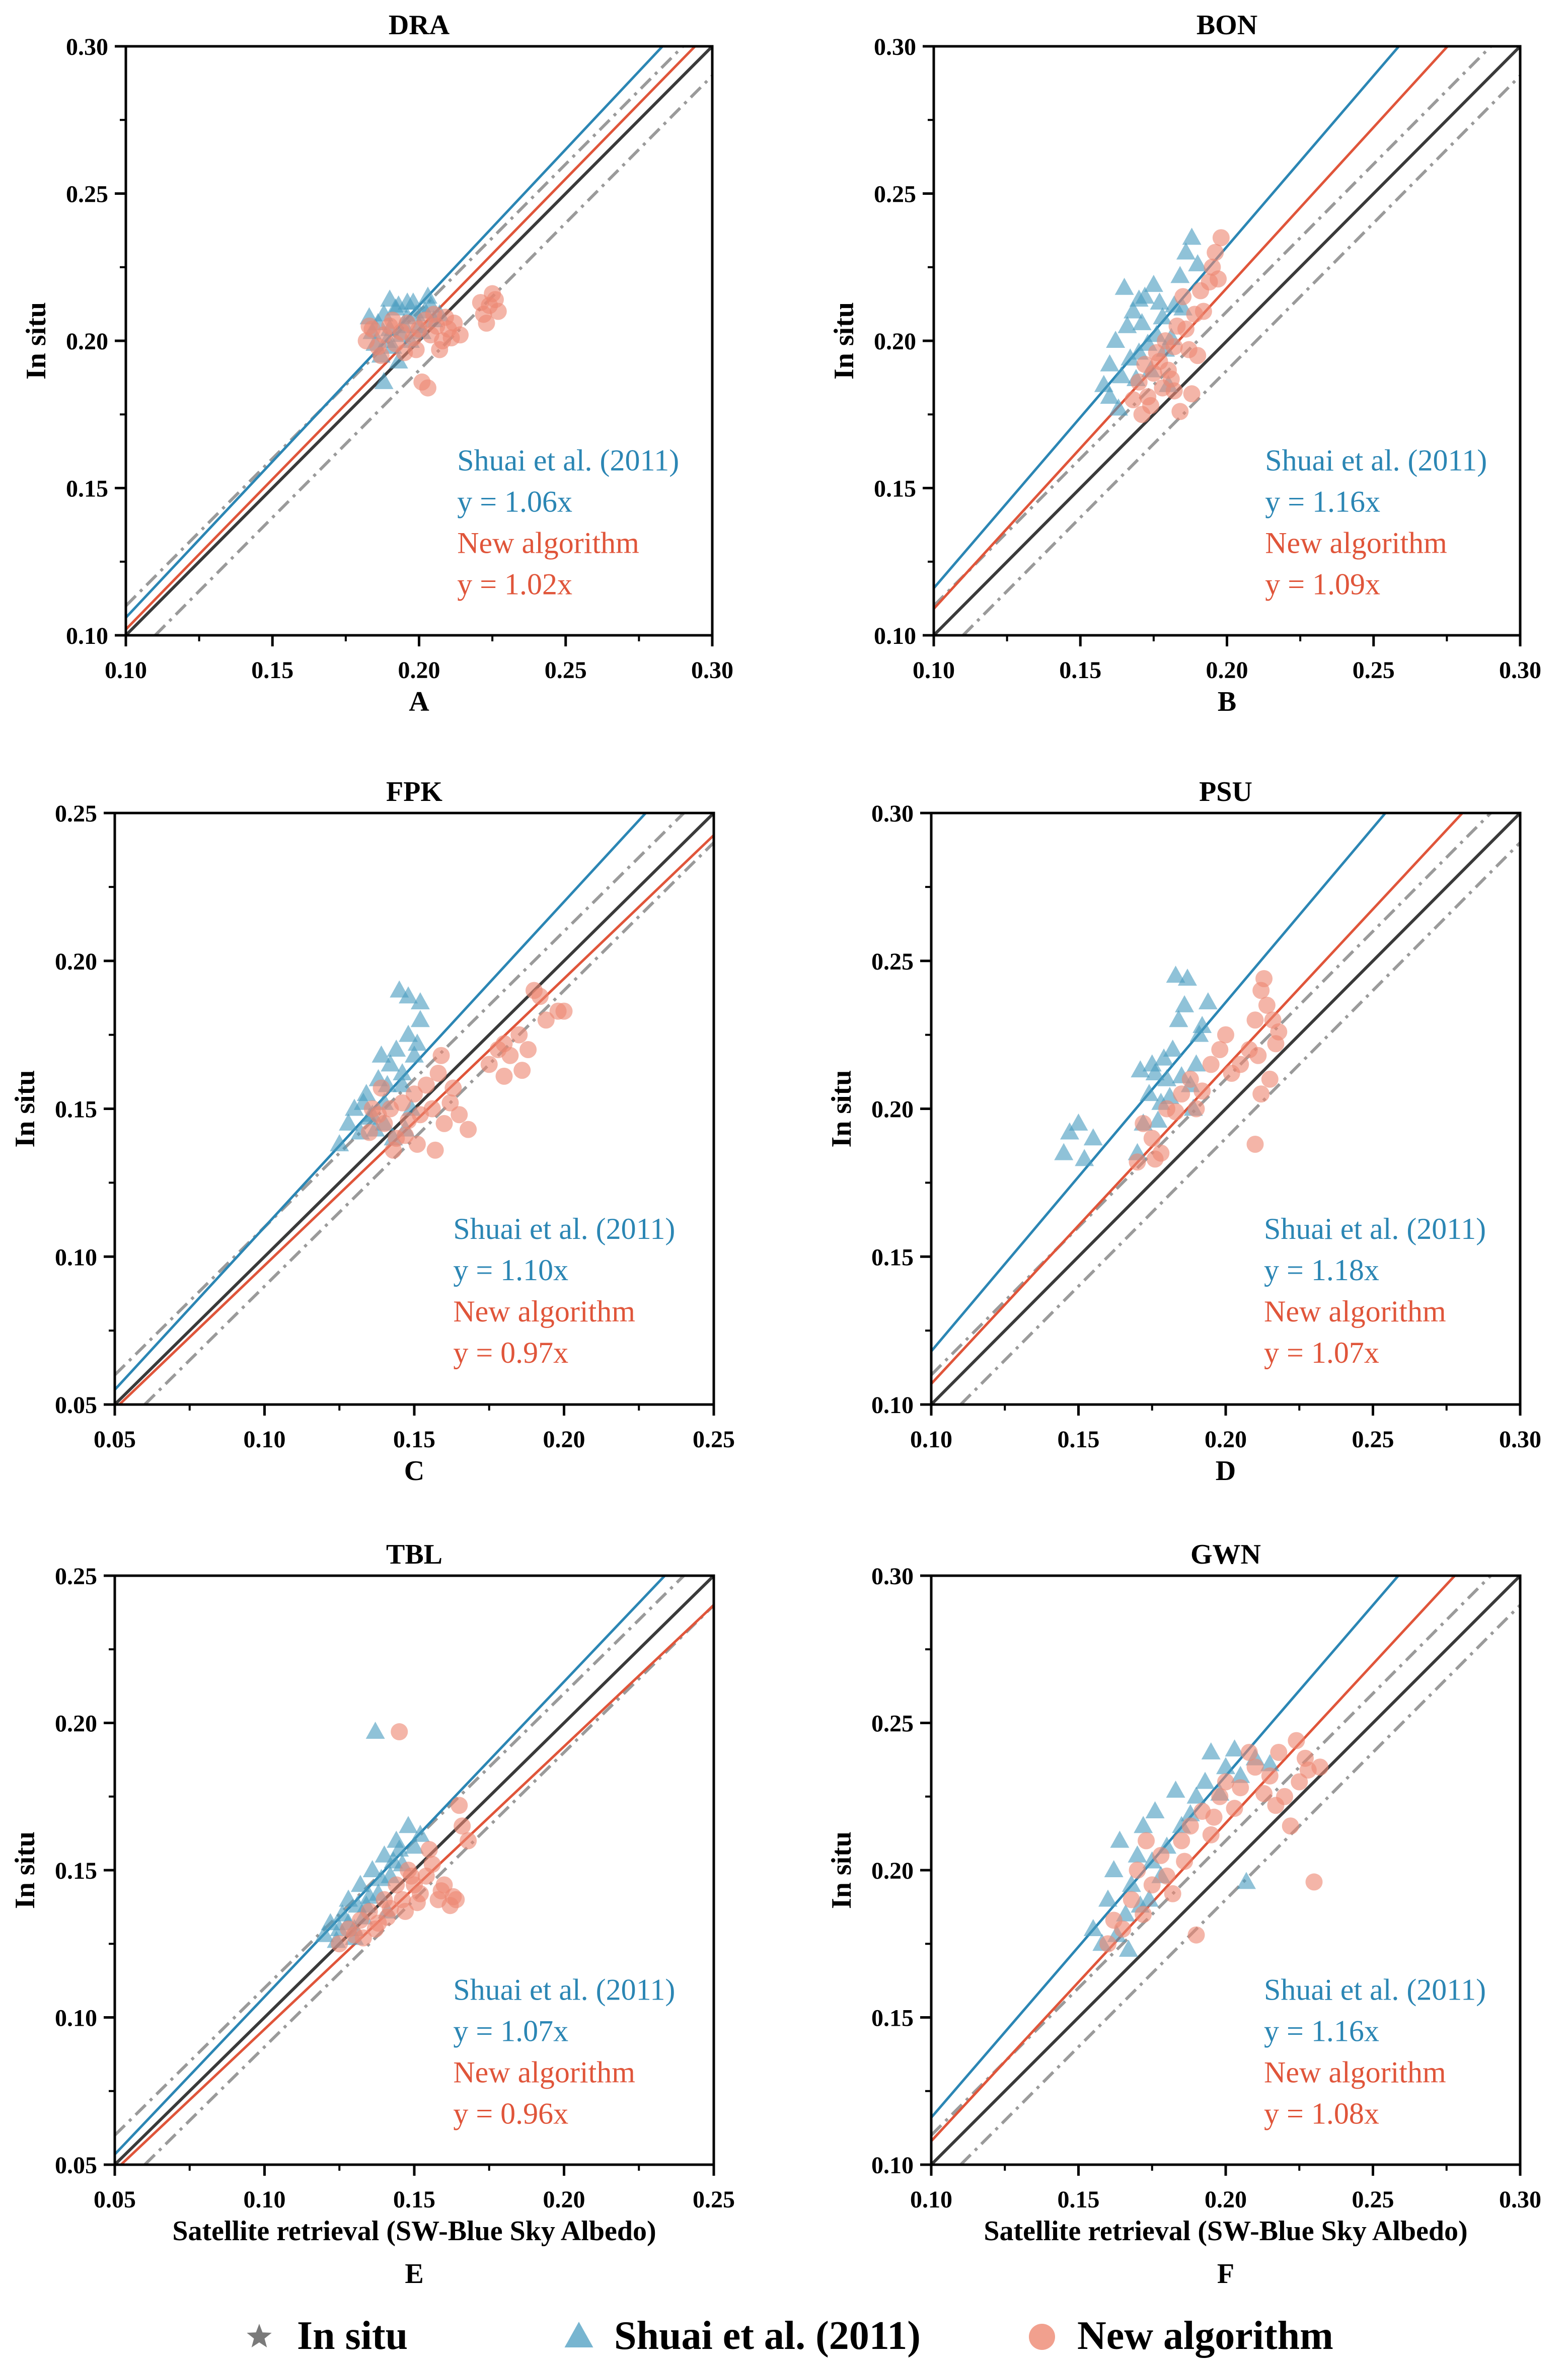 This screenshot has height=2360, width=1568. What do you see at coordinates (36, 341) in the screenshot?
I see `y-axis-label: In situ` at bounding box center [36, 341].